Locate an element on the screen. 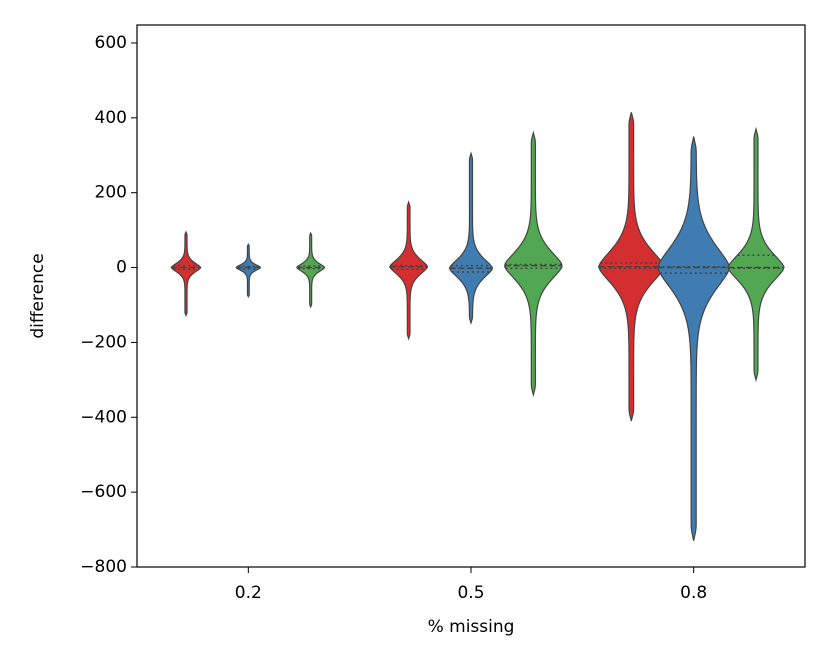 This screenshot has width=830, height=664. y-tick-label: −400 is located at coordinates (103, 417).